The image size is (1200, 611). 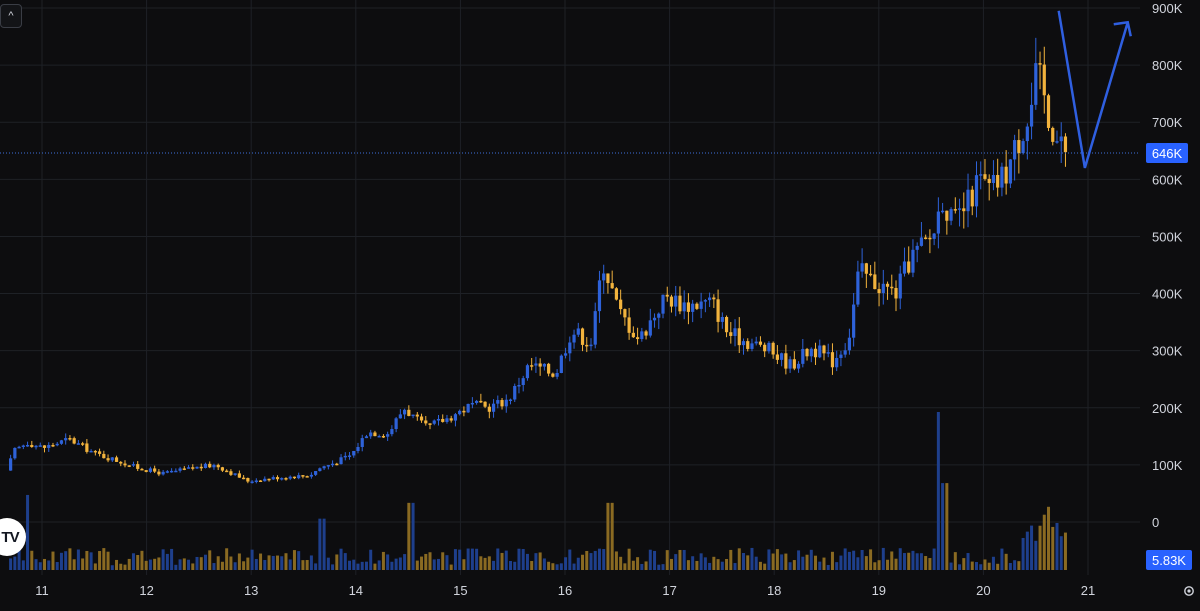 What do you see at coordinates (774, 590) in the screenshot?
I see `x-tick-label: 18` at bounding box center [774, 590].